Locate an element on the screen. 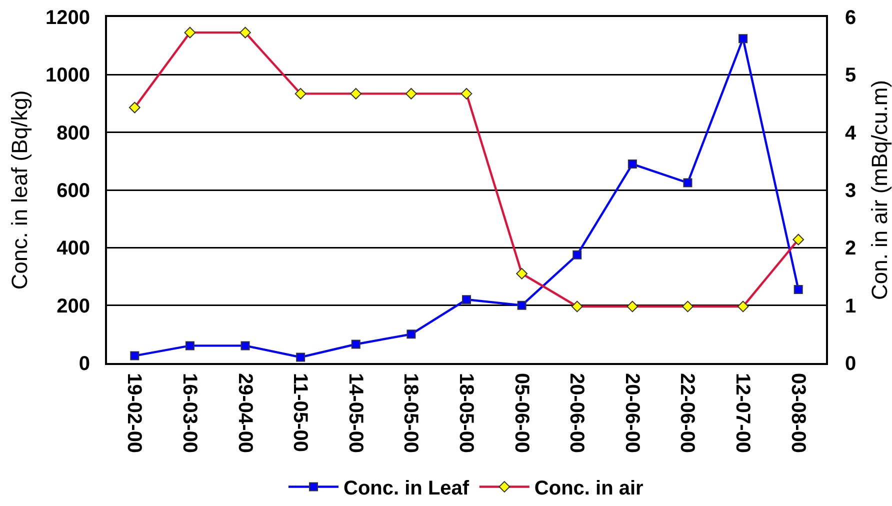 The height and width of the screenshot is (506, 892). legend-label: Conc. in Leaf is located at coordinates (407, 489).